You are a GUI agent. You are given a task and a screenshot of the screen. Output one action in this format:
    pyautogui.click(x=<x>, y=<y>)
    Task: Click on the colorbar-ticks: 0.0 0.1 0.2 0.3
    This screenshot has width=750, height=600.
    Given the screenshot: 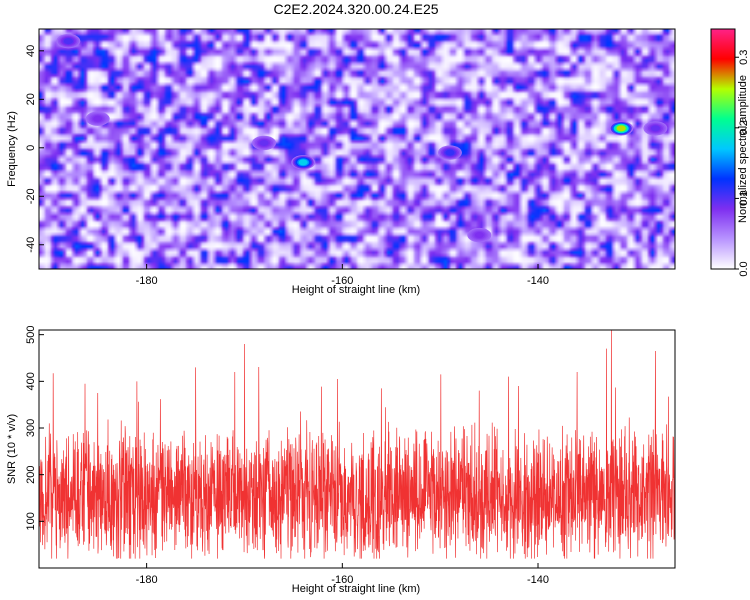 What is the action you would take?
    pyautogui.click(x=742, y=163)
    